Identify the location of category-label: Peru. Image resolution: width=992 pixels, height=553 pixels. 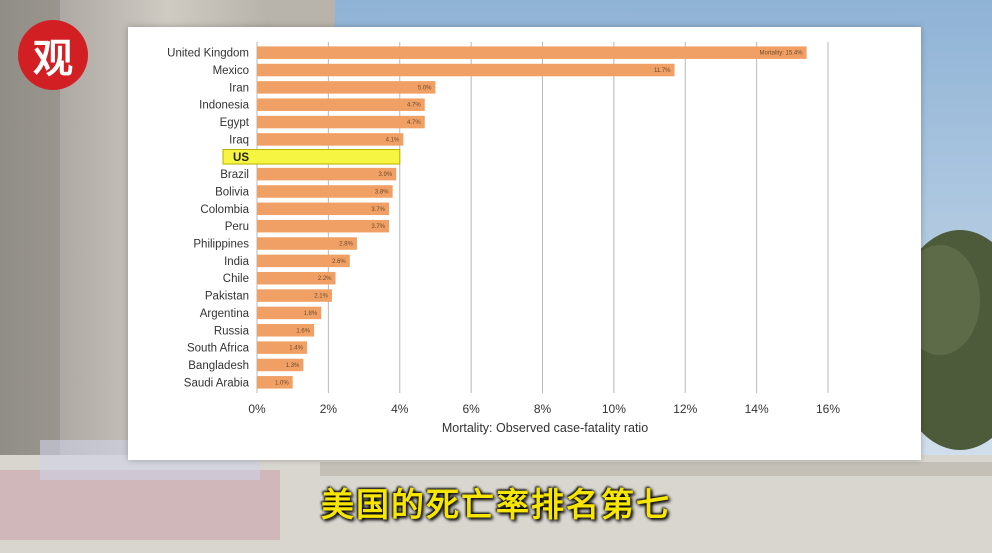
(237, 227).